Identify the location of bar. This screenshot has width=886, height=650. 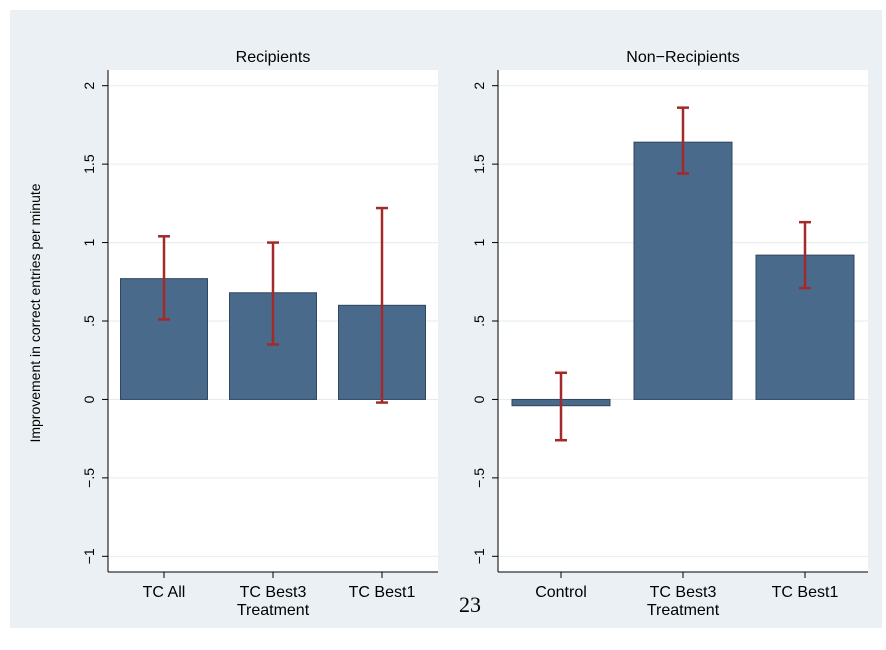
(683, 270).